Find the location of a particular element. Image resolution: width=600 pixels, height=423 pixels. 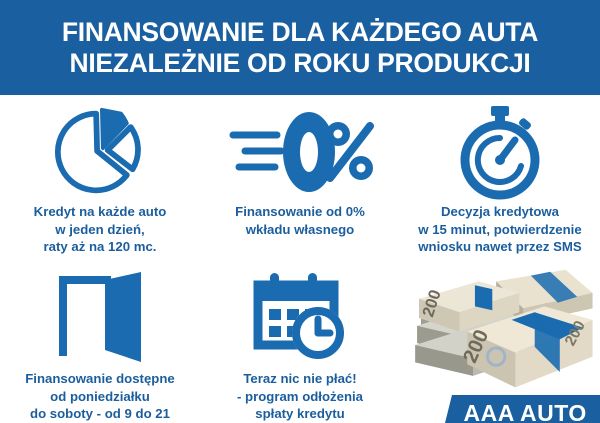

caption-line: Decyzja kredytowa is located at coordinates (499, 211).